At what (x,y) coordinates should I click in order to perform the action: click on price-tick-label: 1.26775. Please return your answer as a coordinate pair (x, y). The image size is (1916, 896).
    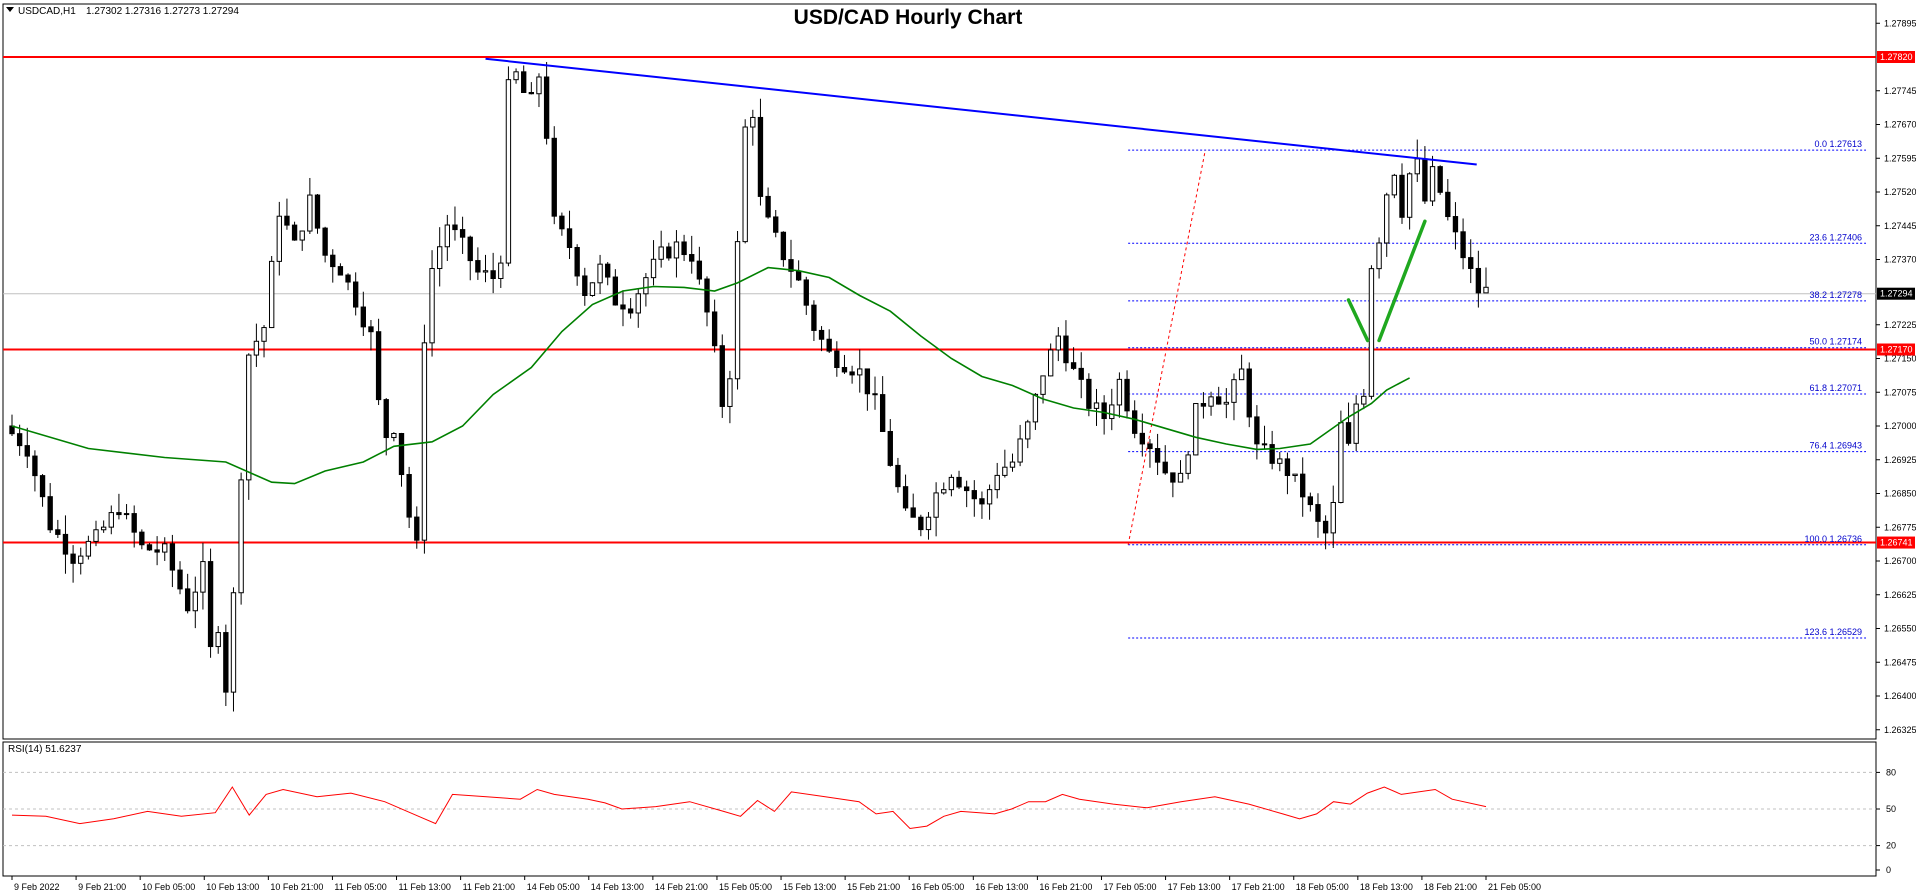
    Looking at the image, I should click on (1900, 527).